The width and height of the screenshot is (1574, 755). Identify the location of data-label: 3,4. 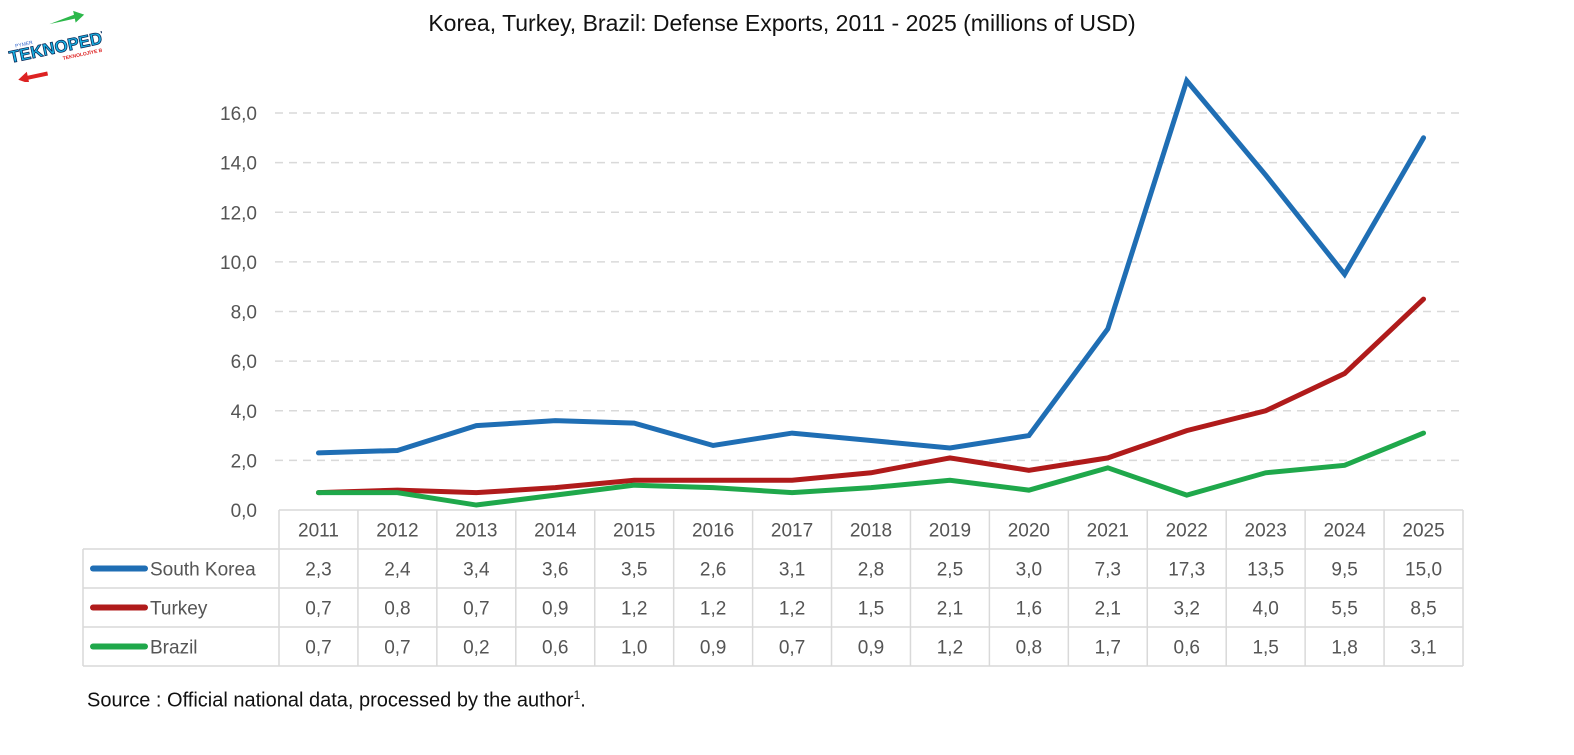
(476, 570).